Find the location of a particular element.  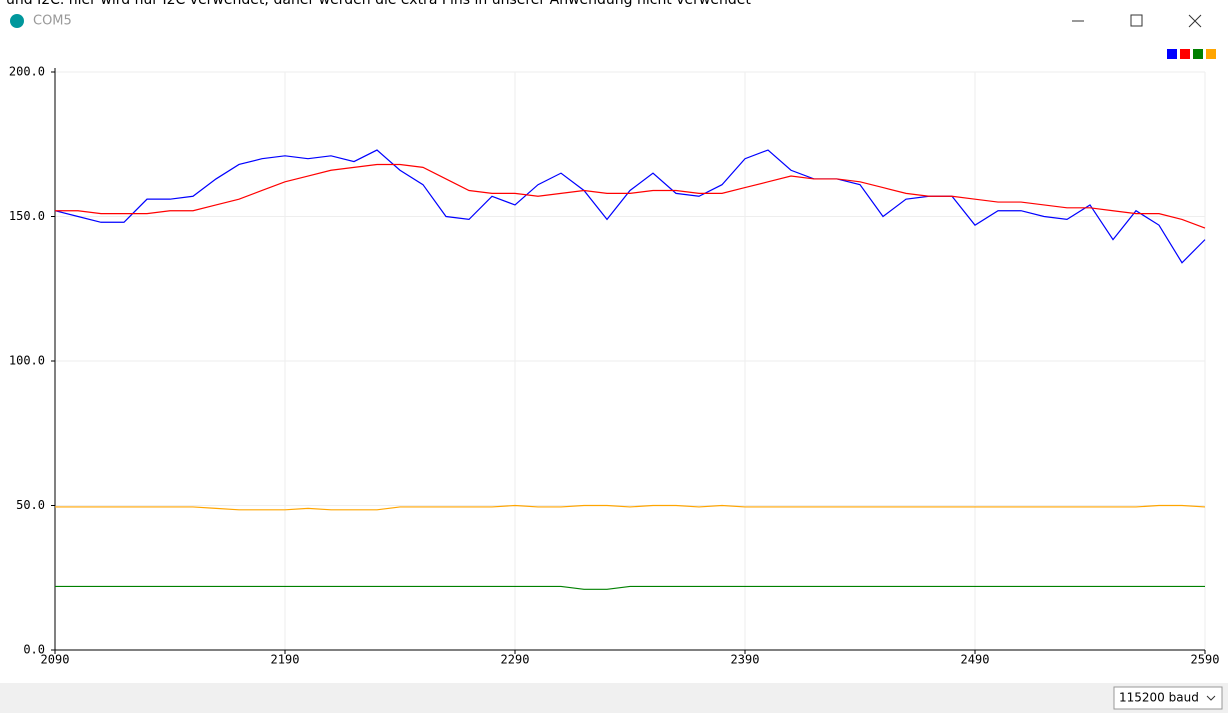

y-tick-label: 100.0 is located at coordinates (27, 361).